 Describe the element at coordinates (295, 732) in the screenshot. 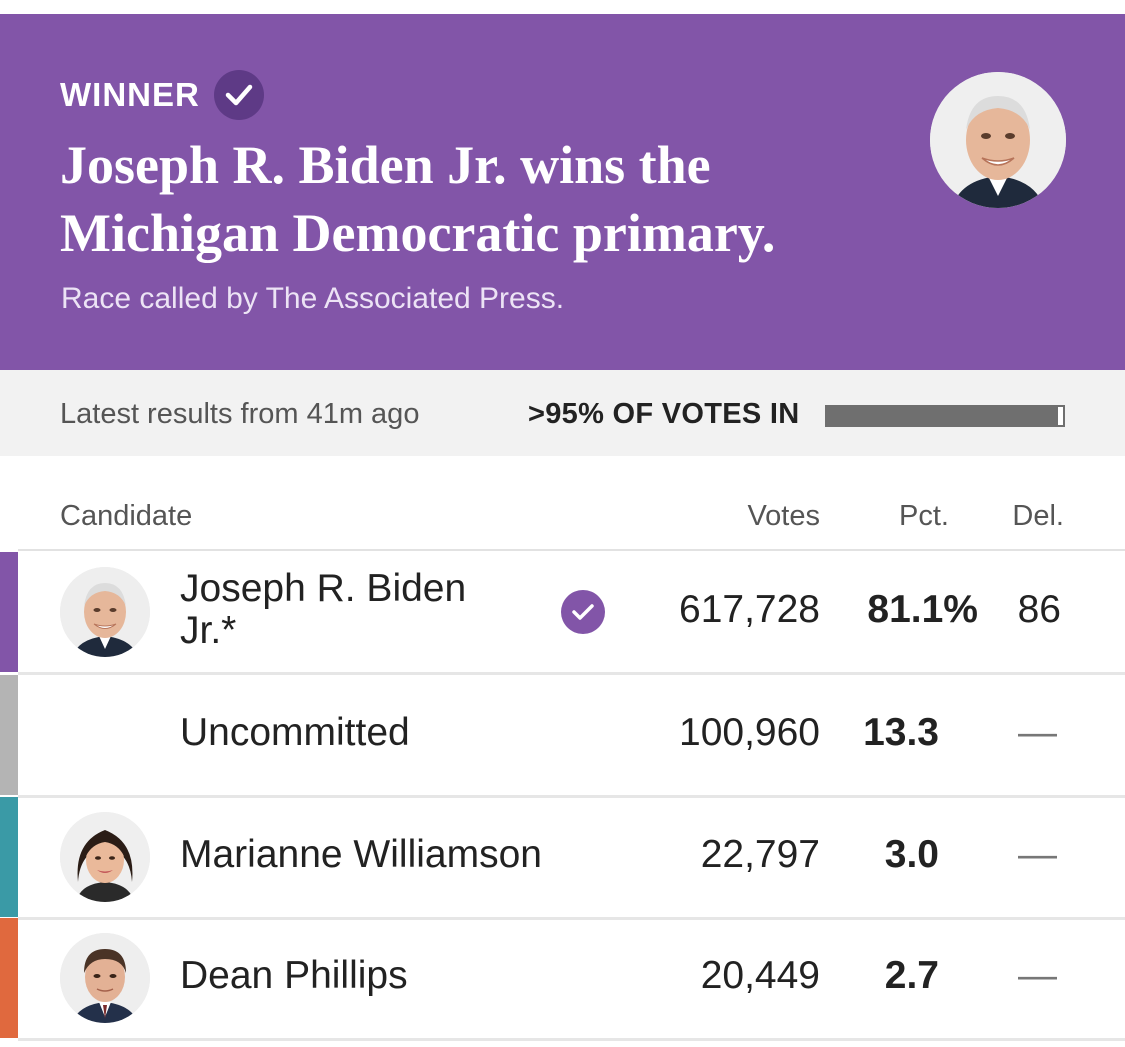

I see `candidate-name: Uncommitted` at that location.